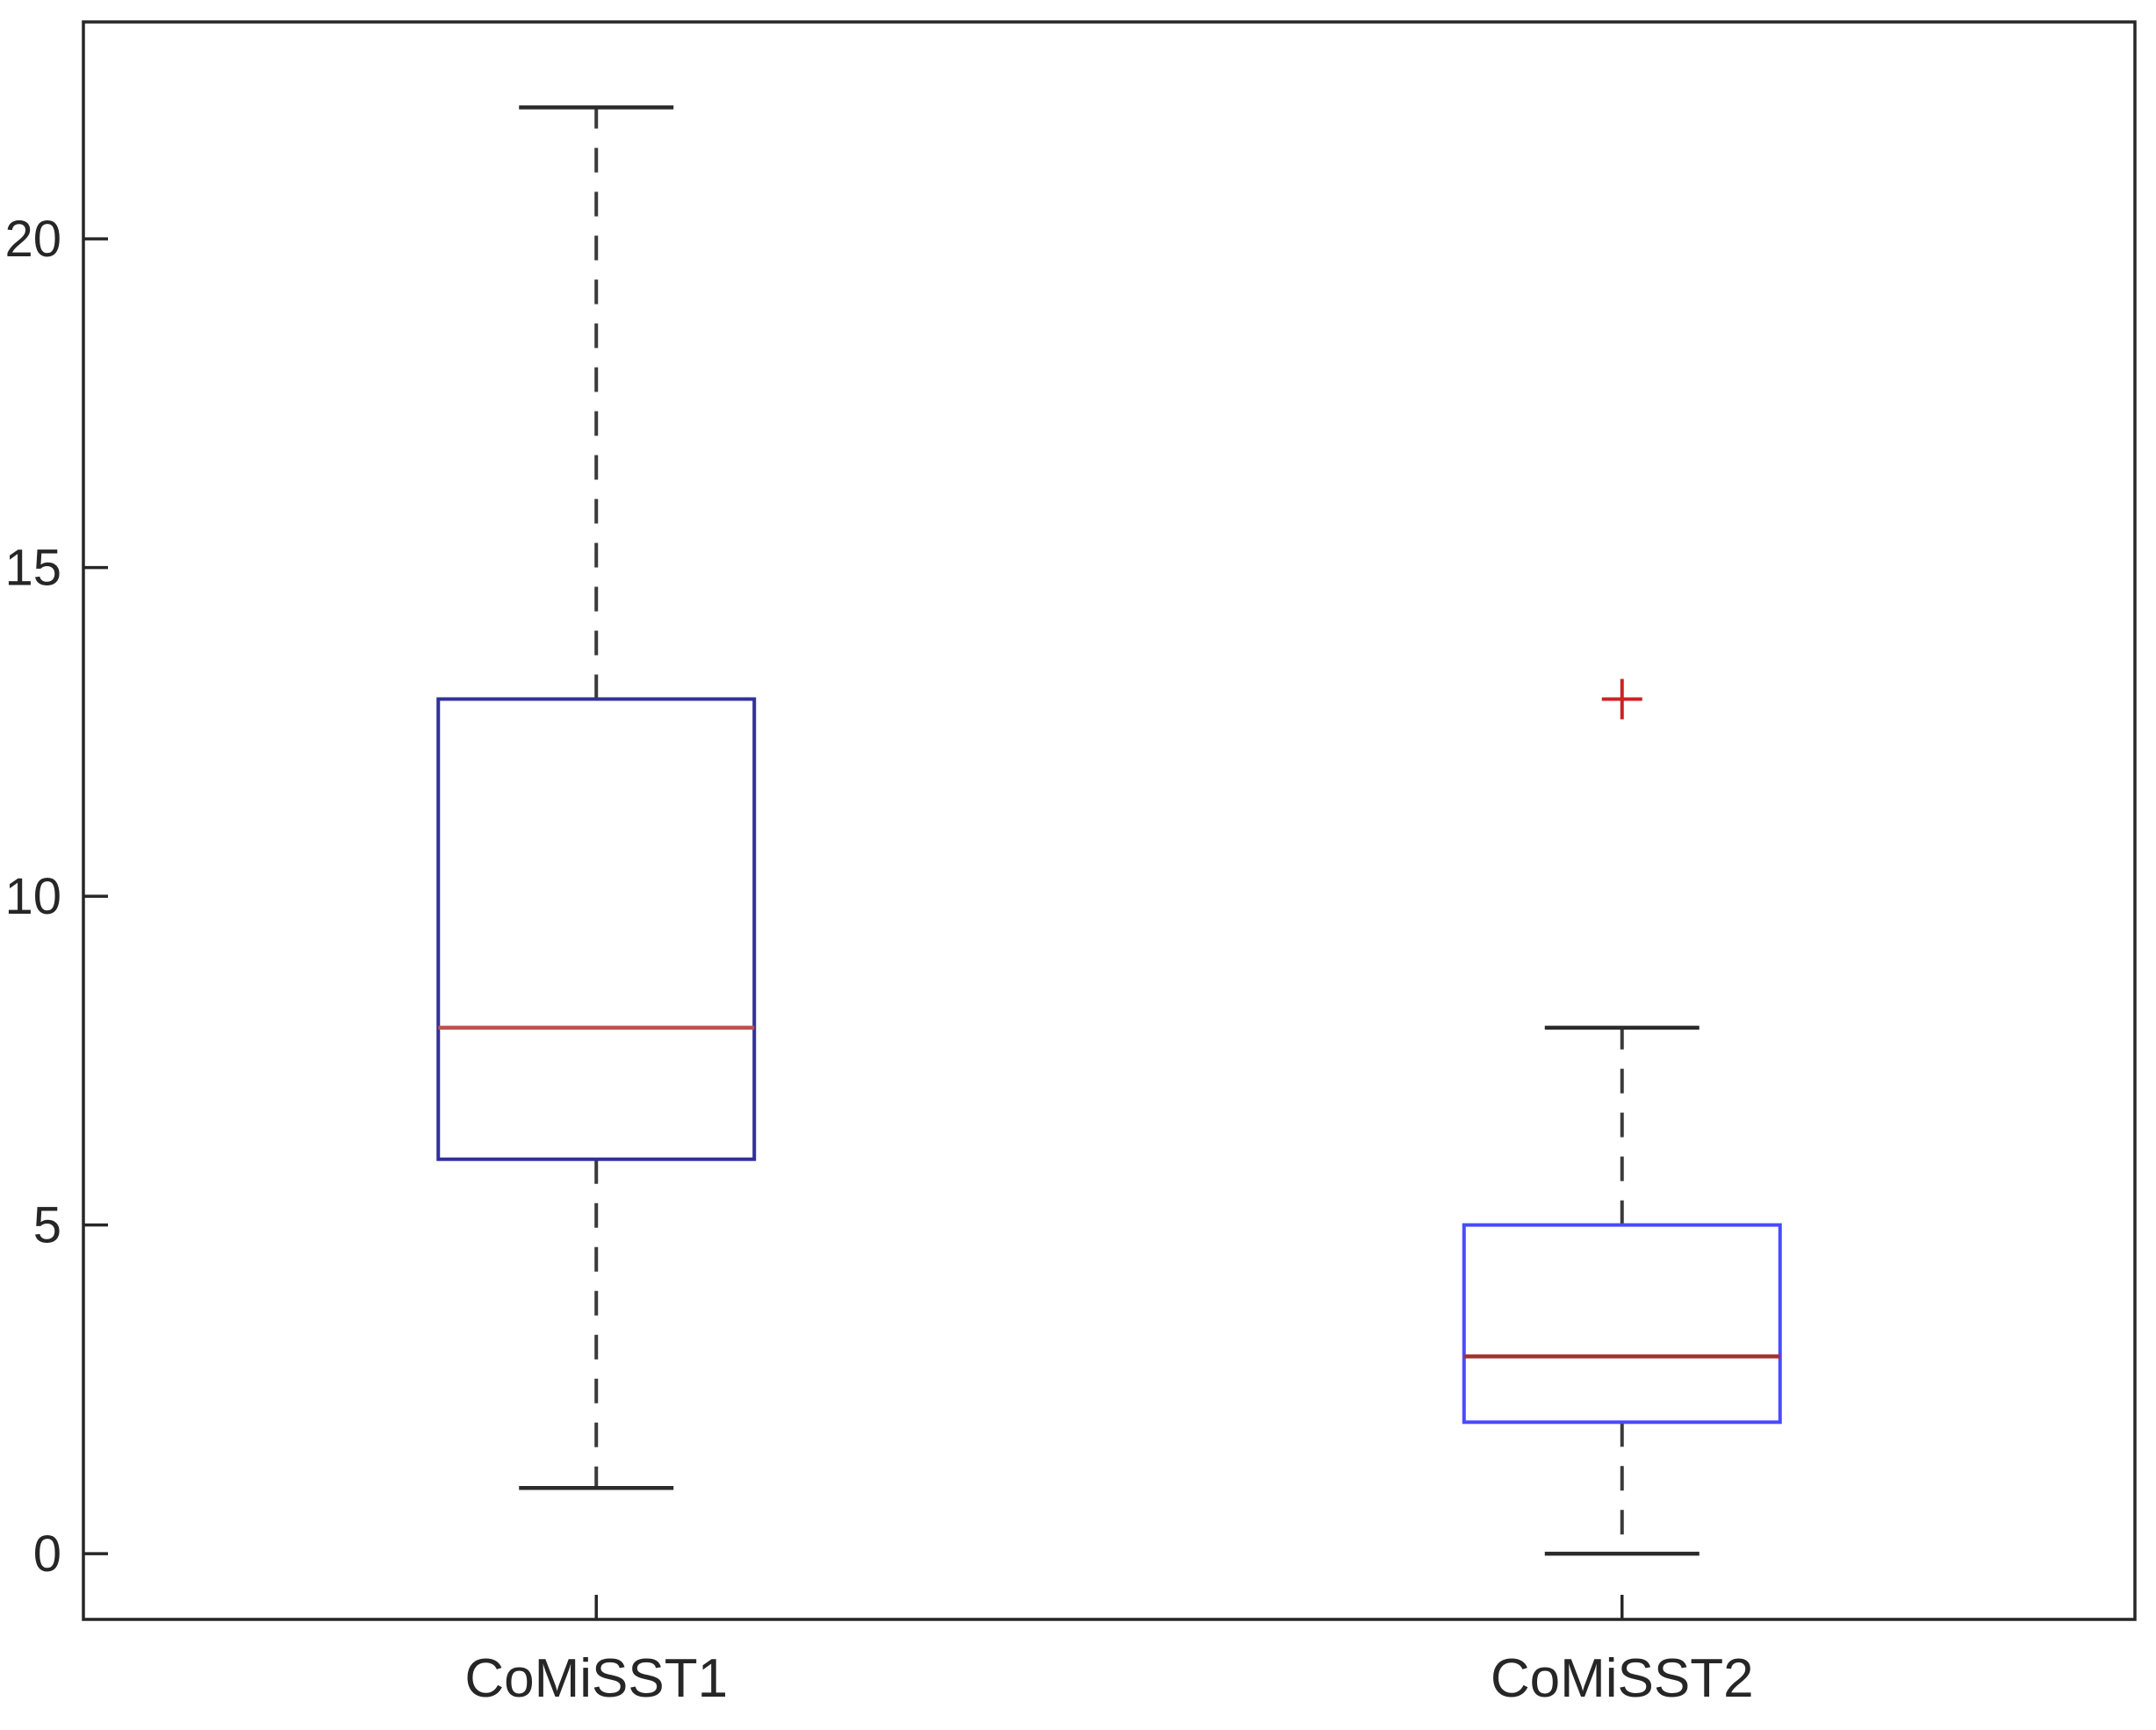  Describe the element at coordinates (1621, 699) in the screenshot. I see `outlier-marker` at that location.